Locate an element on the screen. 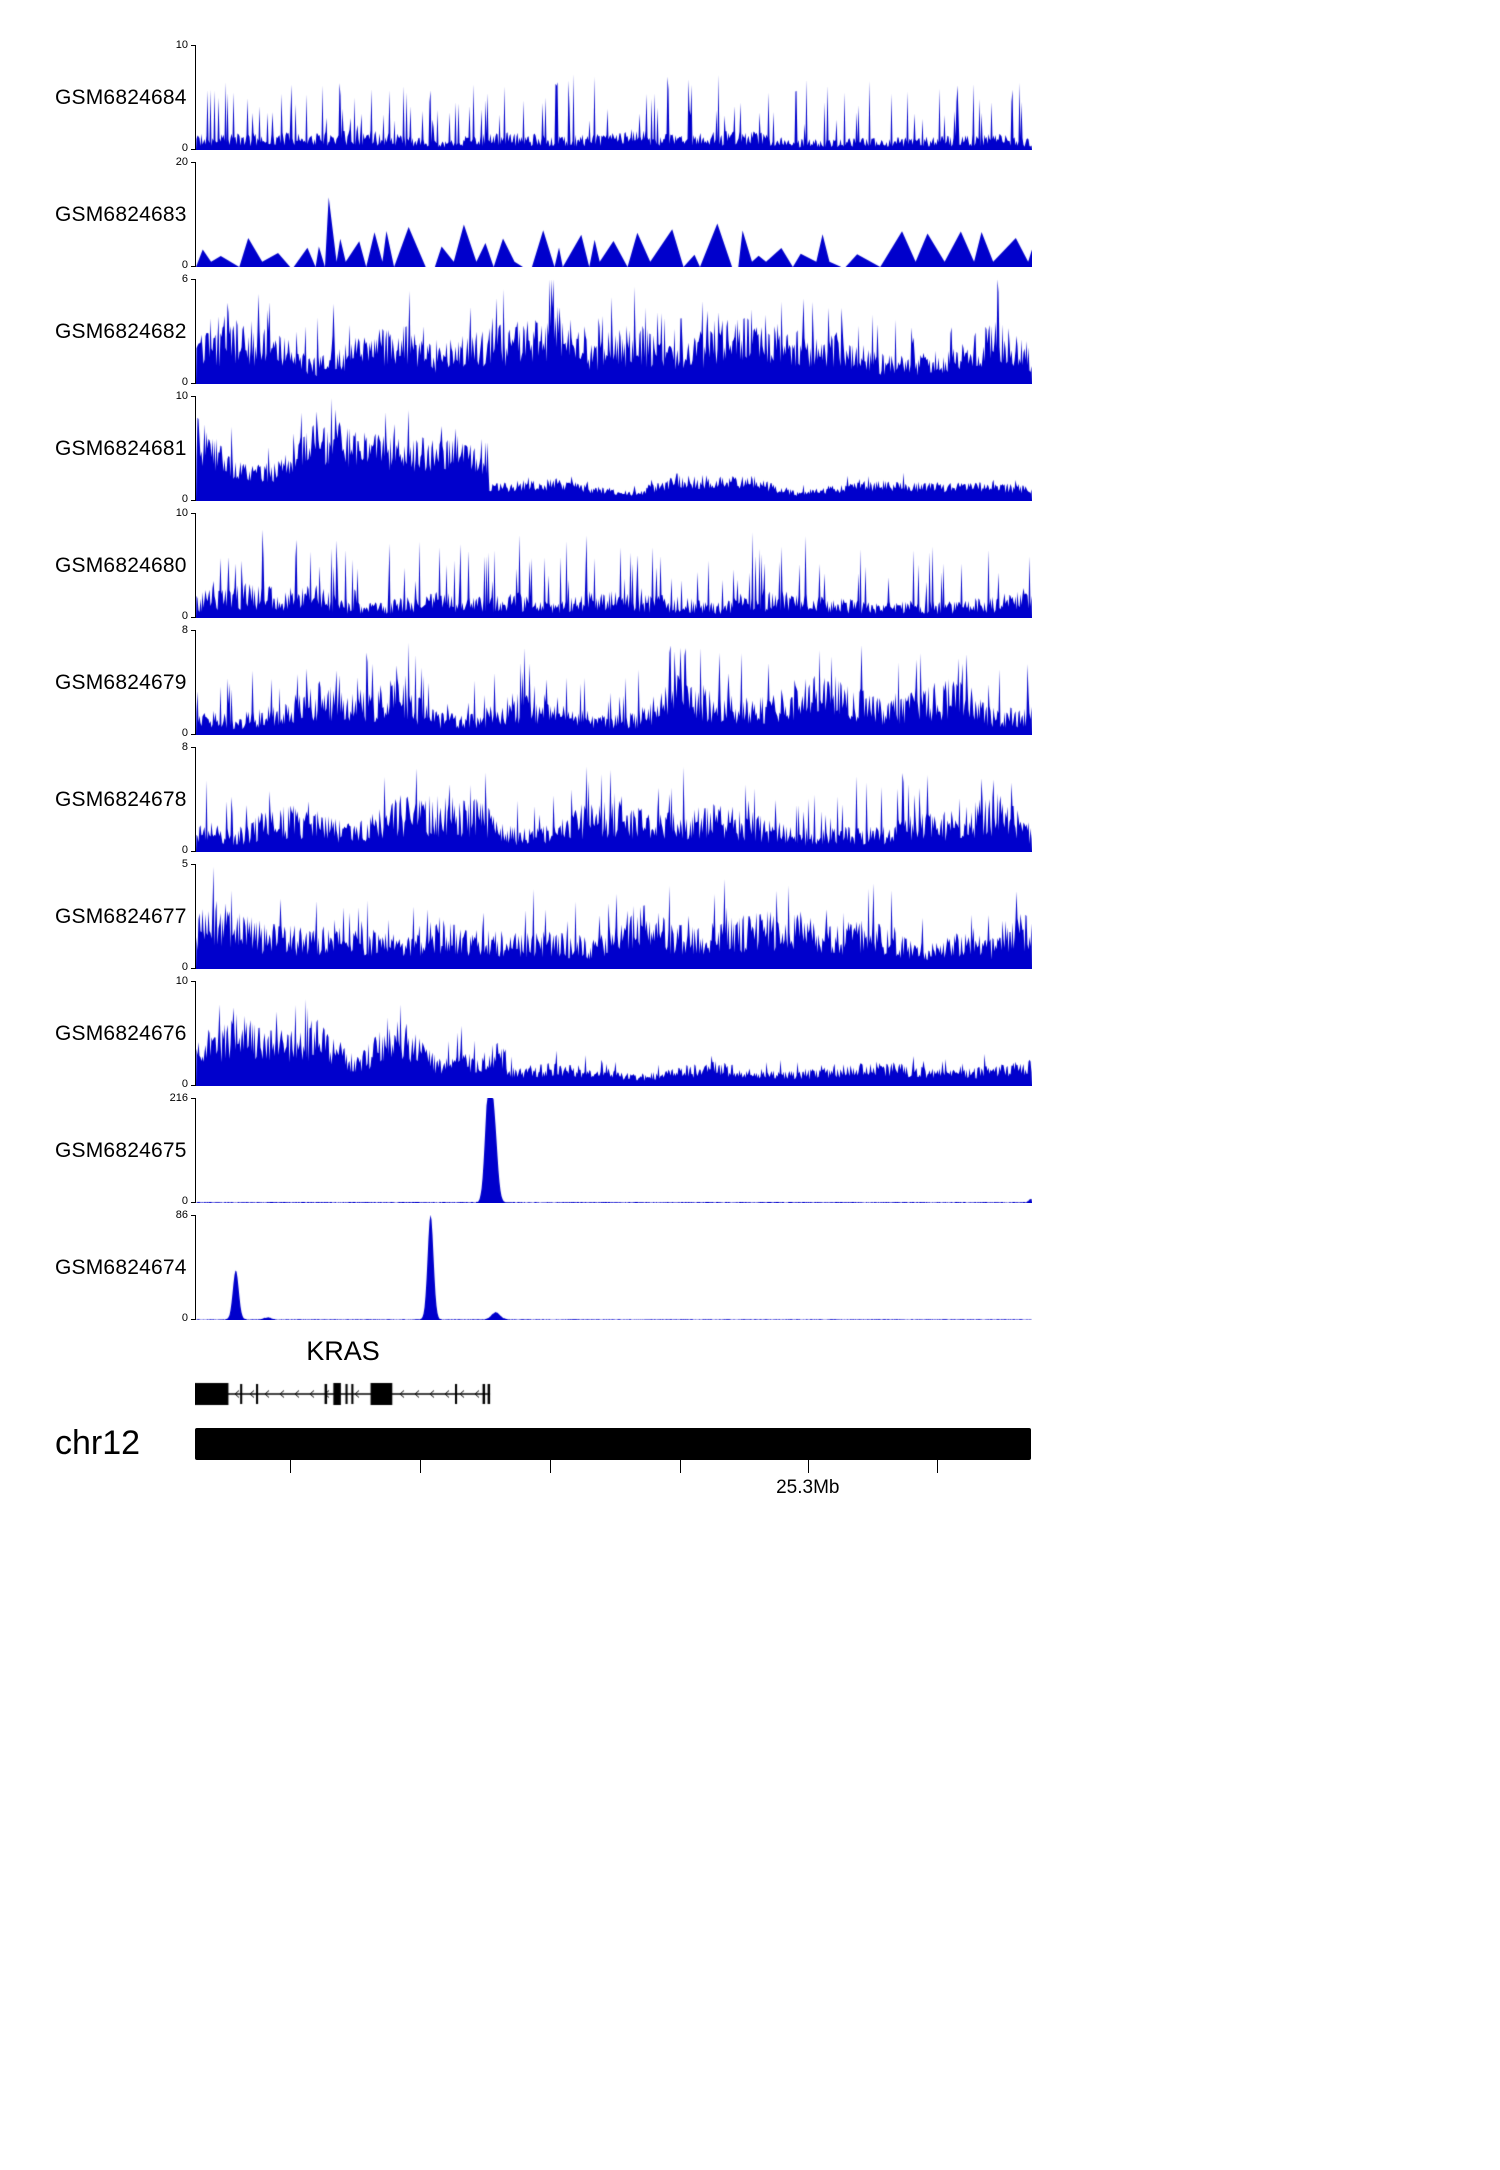 This screenshot has height=2170, width=1500. track-row-GSM6824677: GSM6824677 5 0 is located at coordinates (750, 916).